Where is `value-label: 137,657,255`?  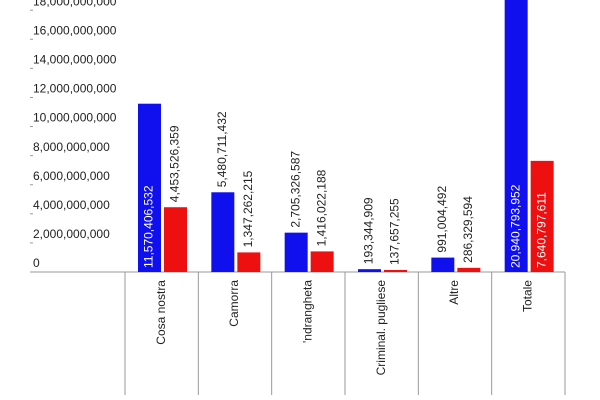 value-label: 137,657,255 is located at coordinates (395, 231).